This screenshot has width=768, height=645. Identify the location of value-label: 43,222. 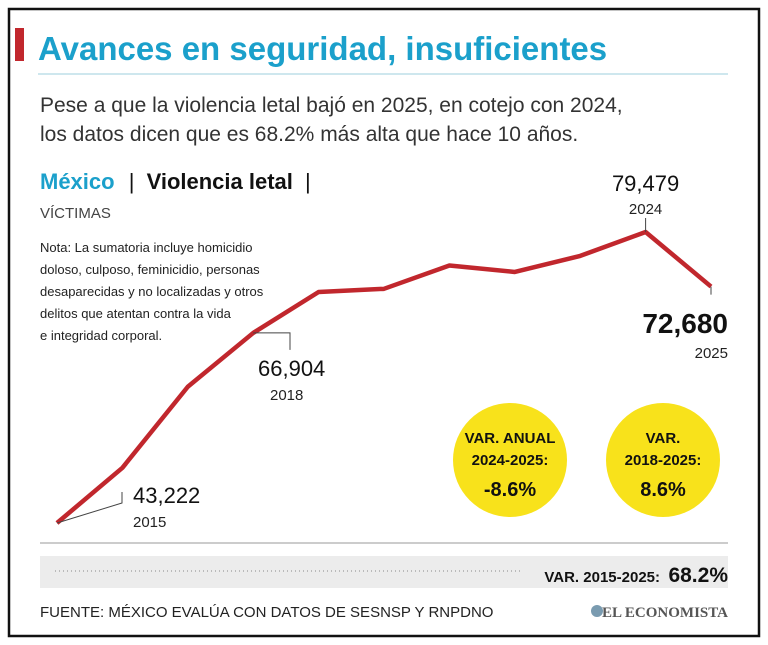
(166, 495).